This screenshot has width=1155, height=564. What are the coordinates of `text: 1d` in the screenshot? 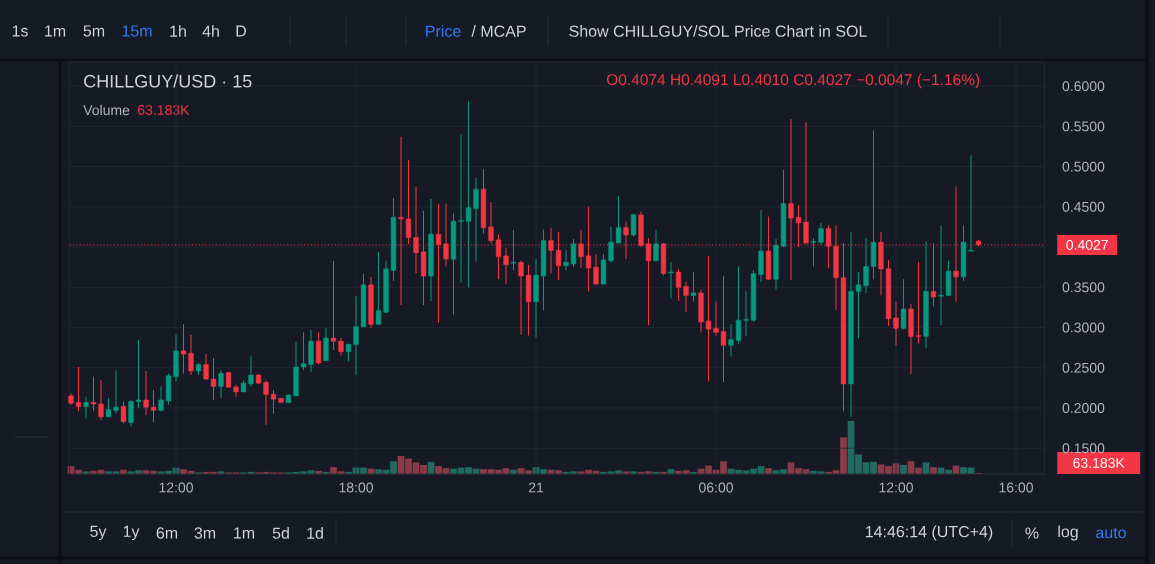 It's located at (315, 533).